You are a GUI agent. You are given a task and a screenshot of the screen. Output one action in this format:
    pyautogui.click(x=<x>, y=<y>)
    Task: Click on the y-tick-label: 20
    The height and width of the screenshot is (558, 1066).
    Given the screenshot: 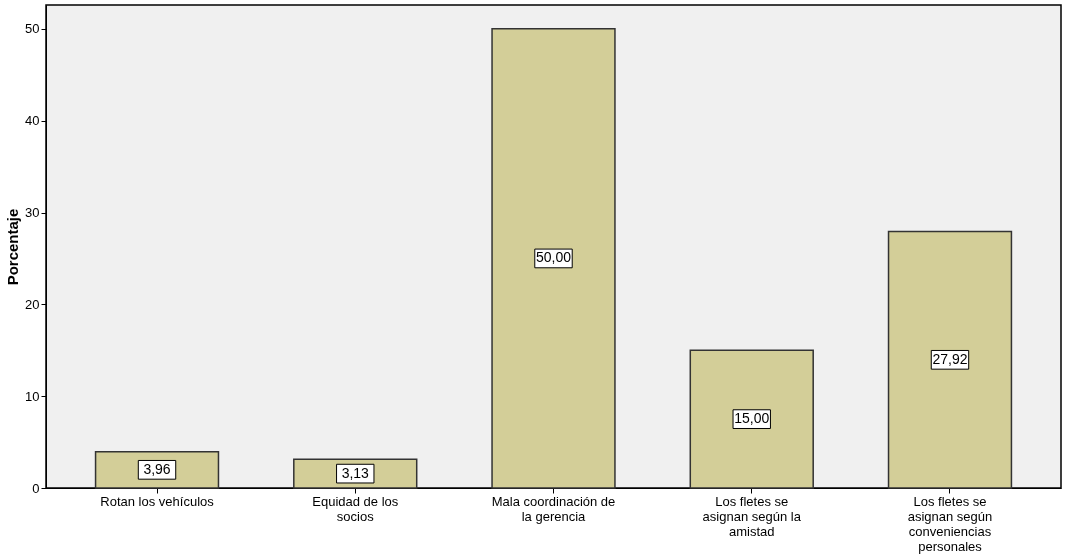 What is the action you would take?
    pyautogui.click(x=32, y=304)
    